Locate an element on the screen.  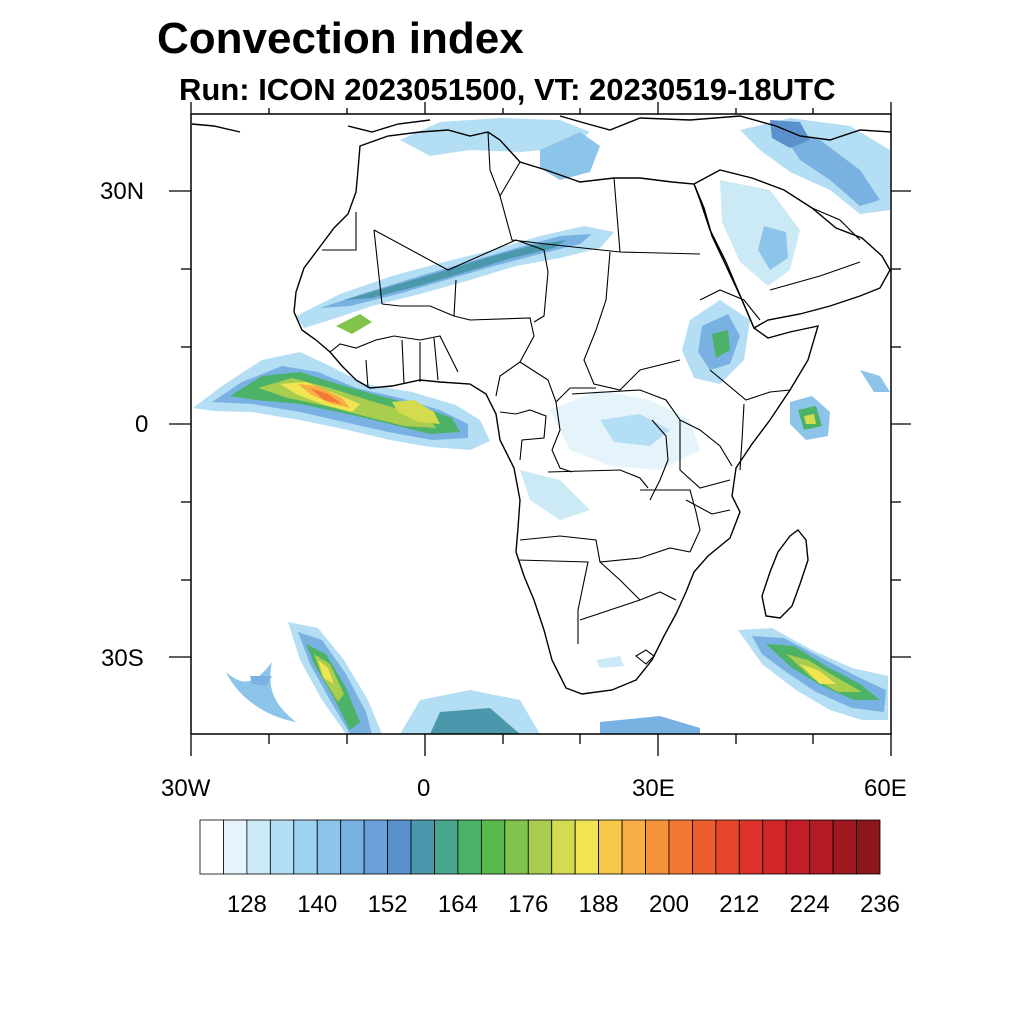
colorbar-tick-label: 152 is located at coordinates (388, 904).